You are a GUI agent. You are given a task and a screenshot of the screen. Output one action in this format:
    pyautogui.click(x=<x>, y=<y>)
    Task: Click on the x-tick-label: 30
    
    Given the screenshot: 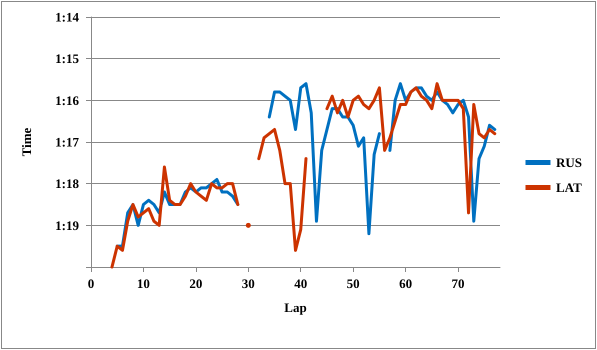 What is the action you would take?
    pyautogui.click(x=248, y=283)
    